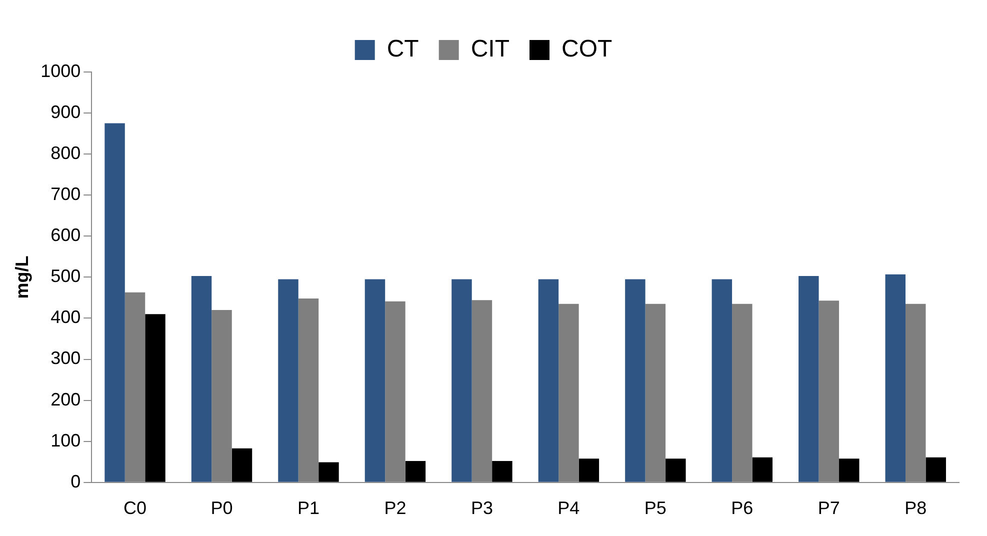  I want to click on y-tick-label: 200, so click(65, 399).